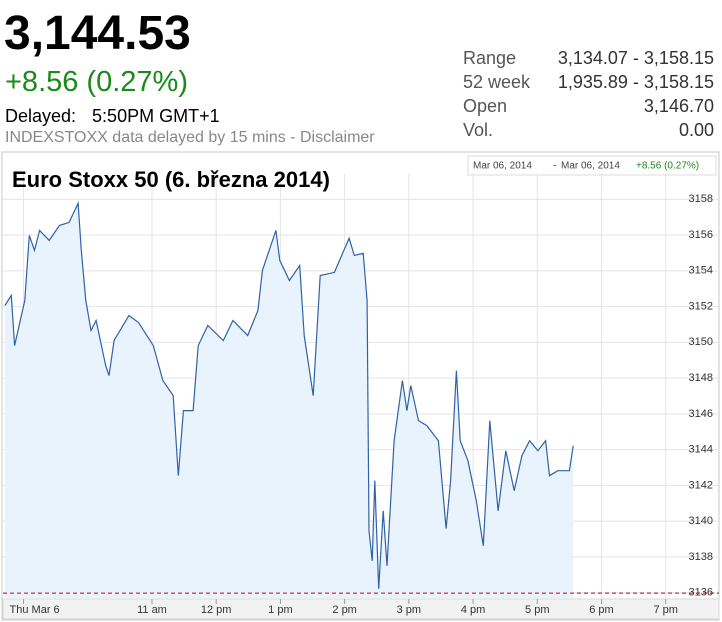 The height and width of the screenshot is (622, 722). I want to click on delay-time: 5:50PM GMT+1, so click(156, 116).